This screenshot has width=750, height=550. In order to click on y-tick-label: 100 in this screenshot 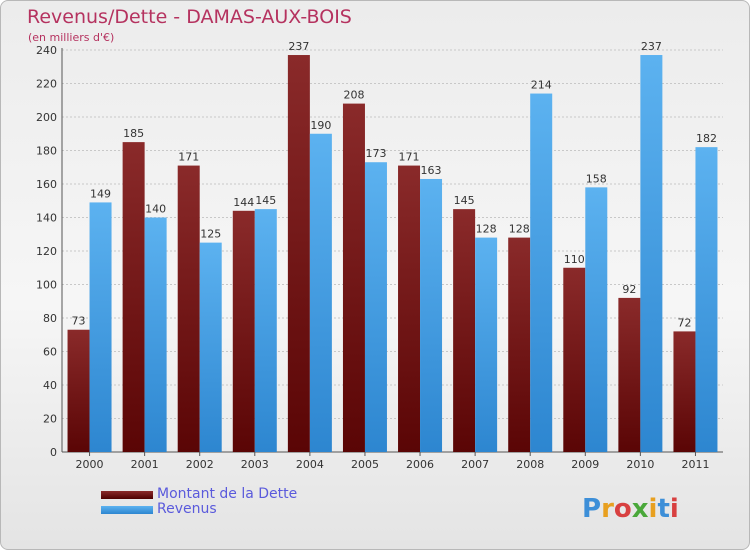, I will do `click(46, 285)`.